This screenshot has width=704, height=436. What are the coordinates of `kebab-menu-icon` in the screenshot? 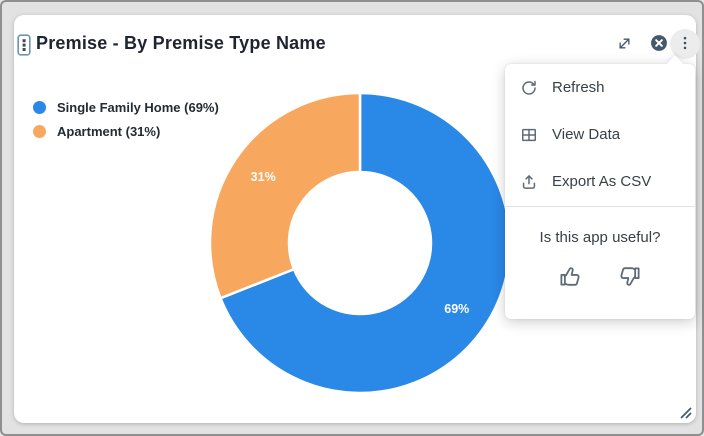 It's located at (685, 44).